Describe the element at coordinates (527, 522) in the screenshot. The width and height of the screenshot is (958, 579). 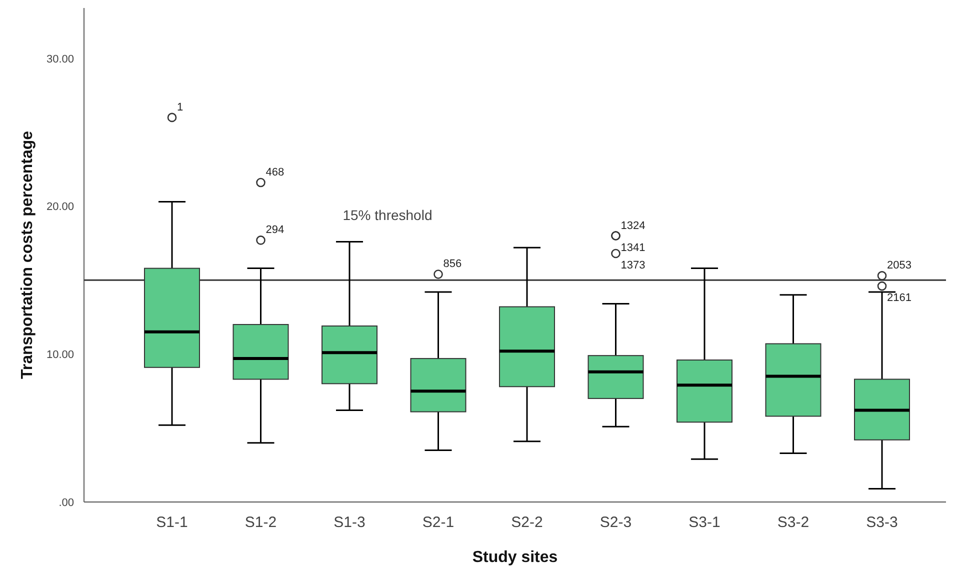
I see `x-tick-label: S2-2` at that location.